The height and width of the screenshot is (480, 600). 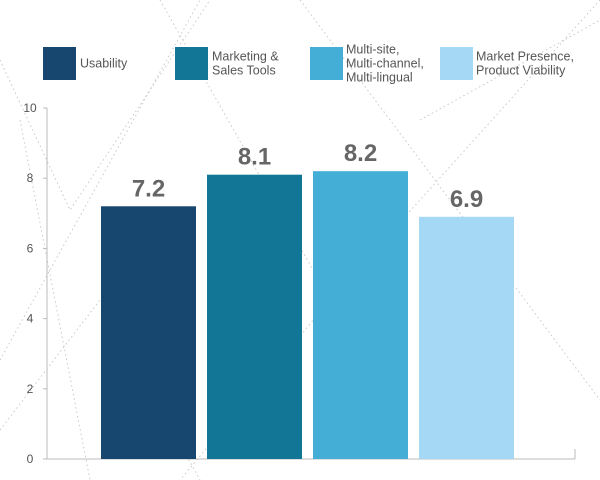 I want to click on legend-label: Usability, so click(x=104, y=64).